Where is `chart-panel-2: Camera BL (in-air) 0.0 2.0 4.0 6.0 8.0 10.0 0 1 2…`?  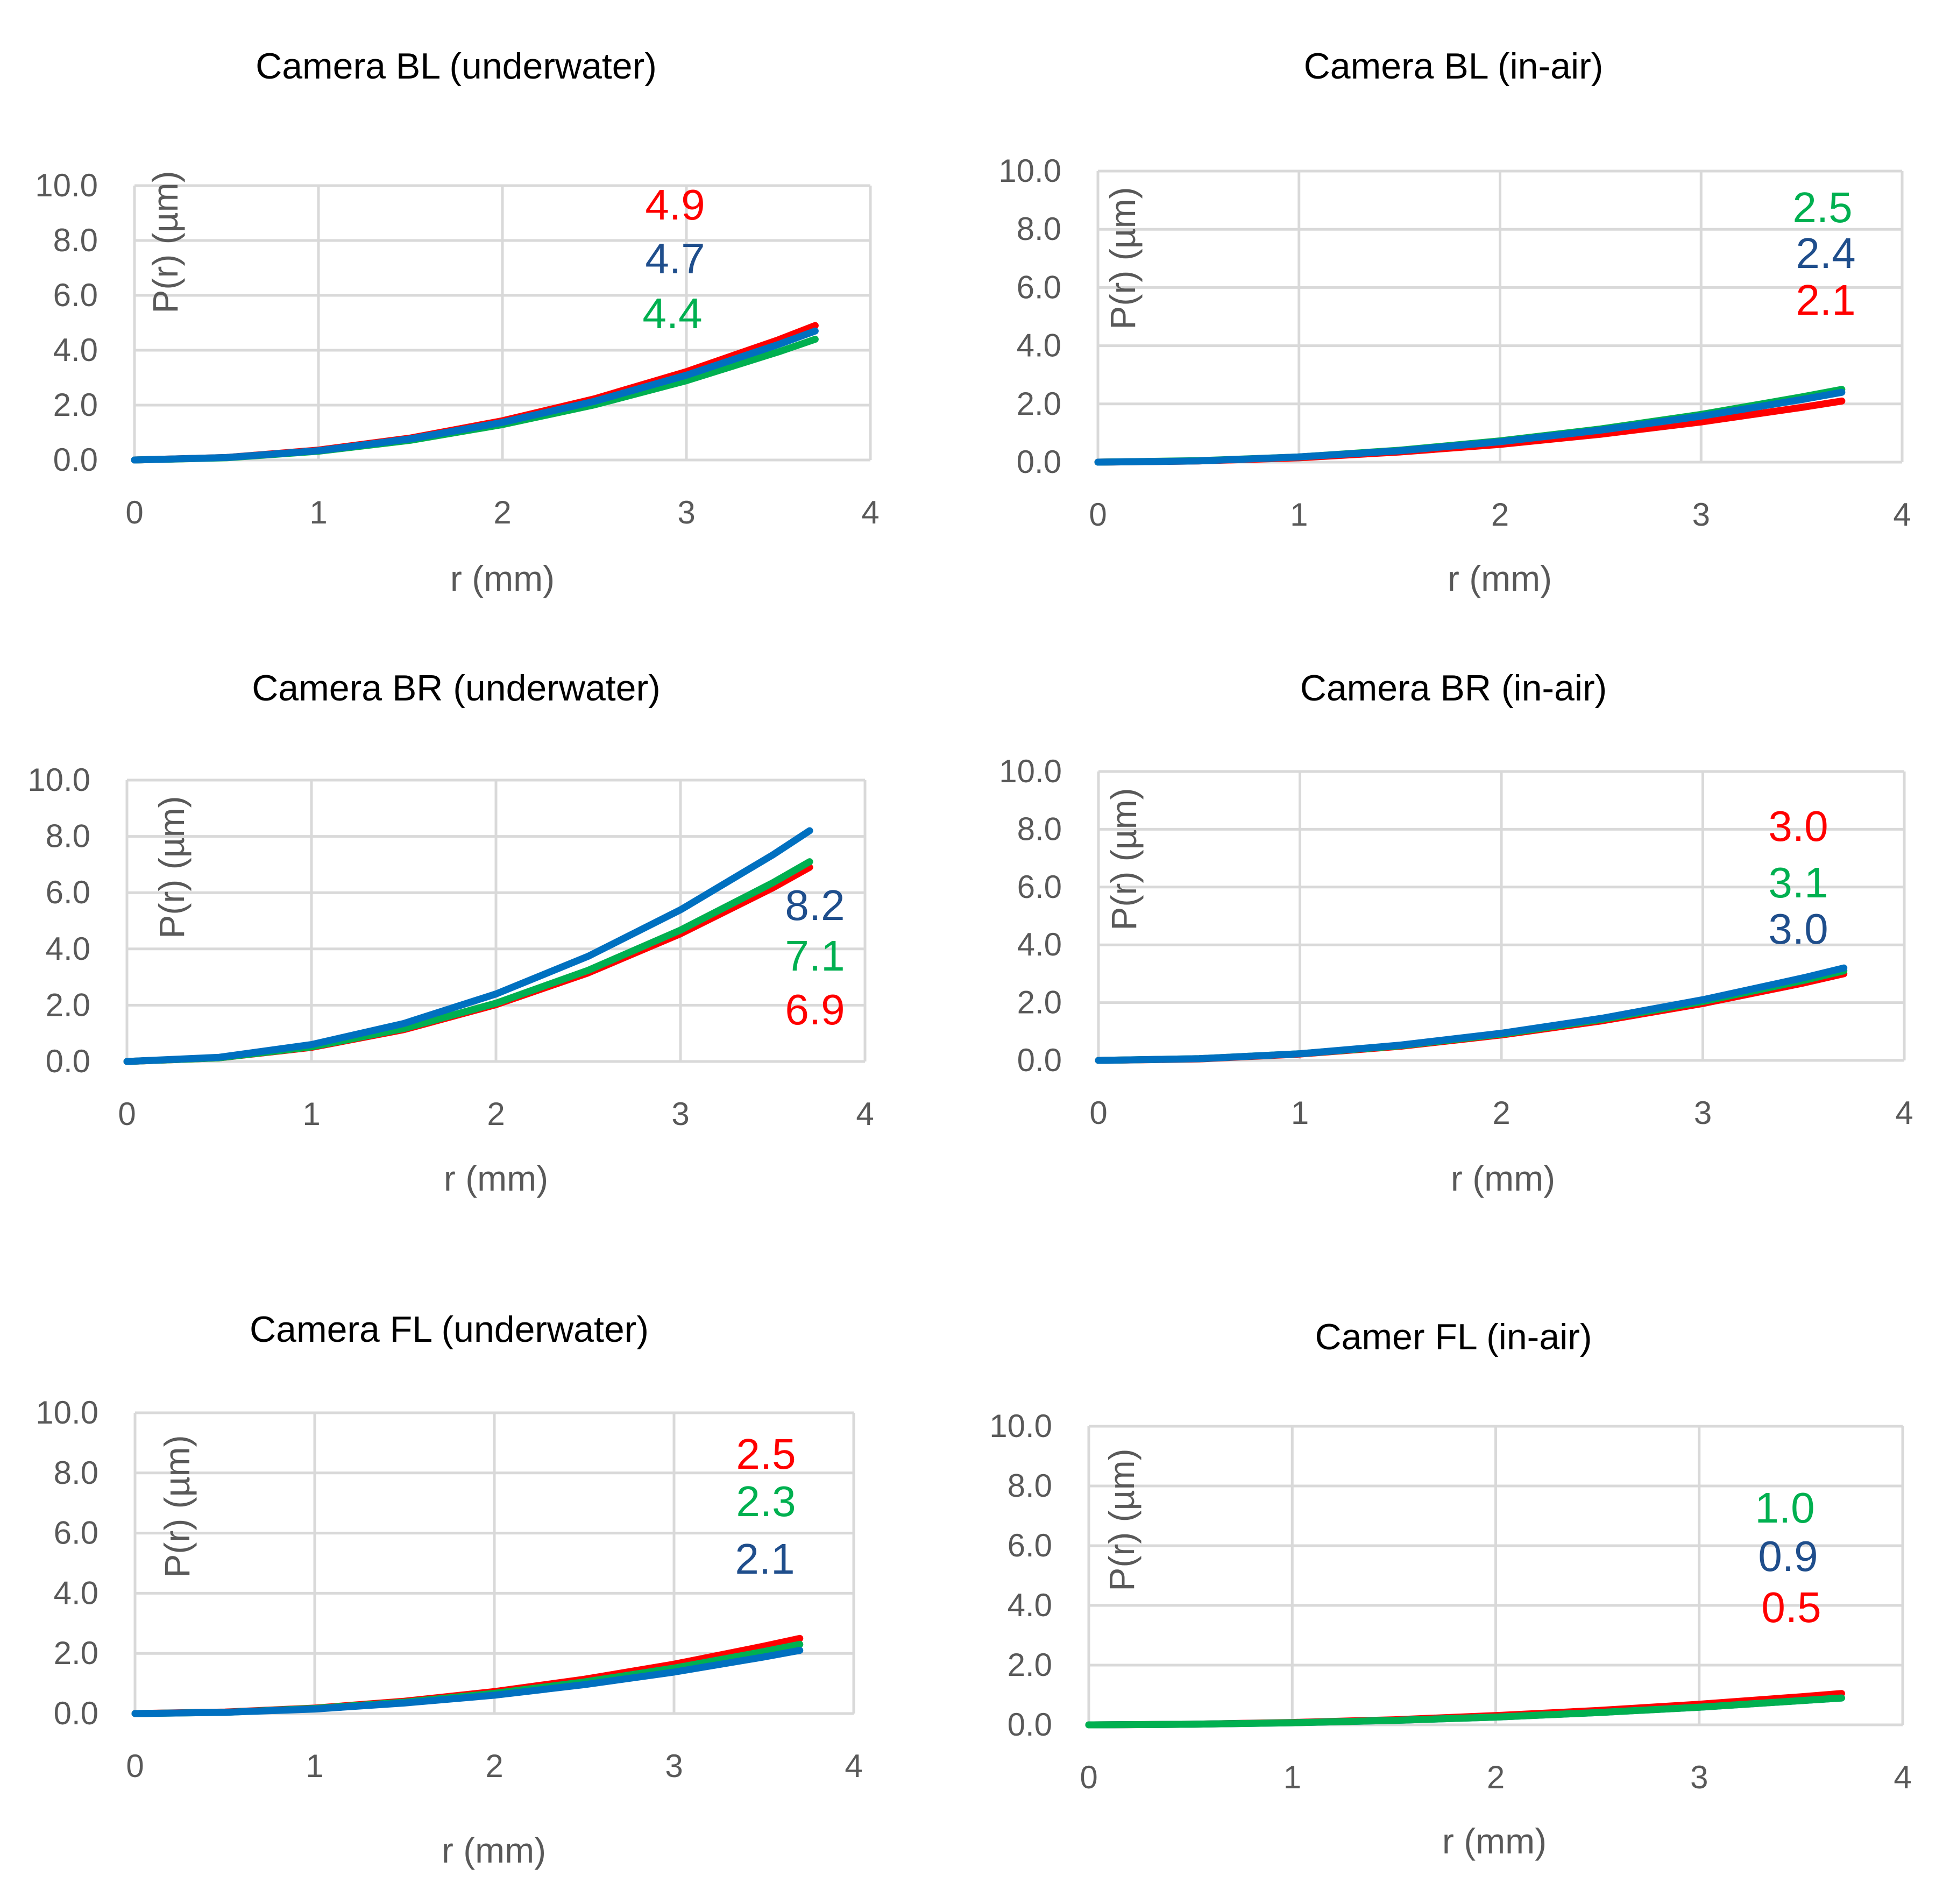 chart-panel-2: Camera BL (in-air) 0.0 2.0 4.0 6.0 8.0 10.0 0 1 2… is located at coordinates (1455, 322).